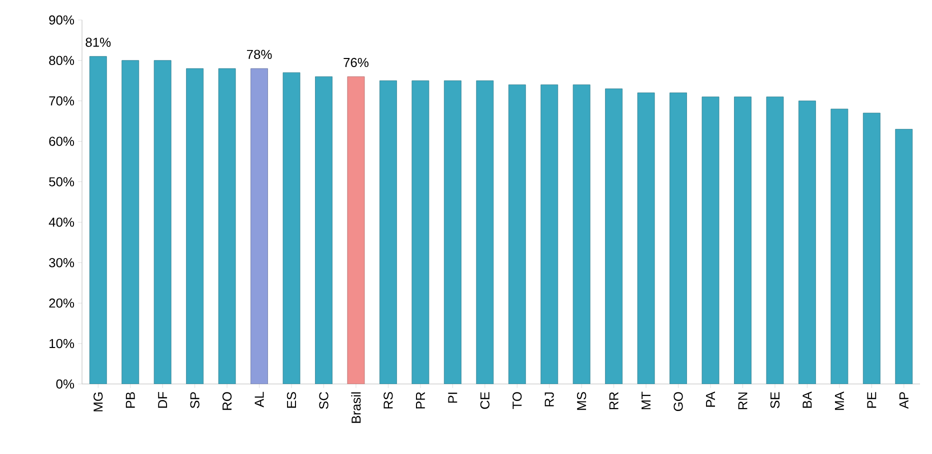 Image resolution: width=932 pixels, height=454 pixels. What do you see at coordinates (61, 303) in the screenshot?
I see `y-tick-label: 20%` at bounding box center [61, 303].